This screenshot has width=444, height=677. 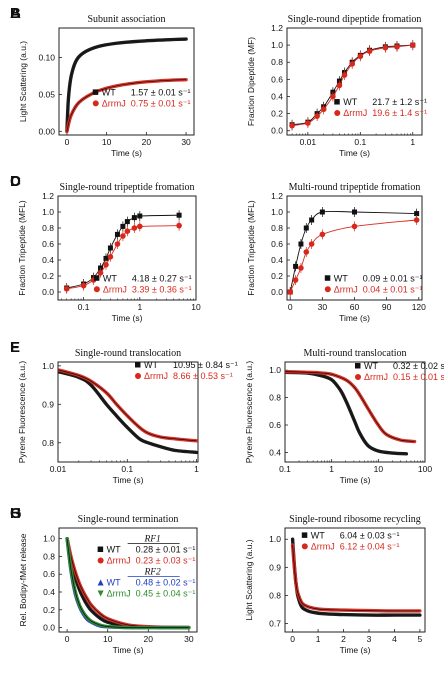 I want to click on y-tick-label: 0.4, so click(x=48, y=260).